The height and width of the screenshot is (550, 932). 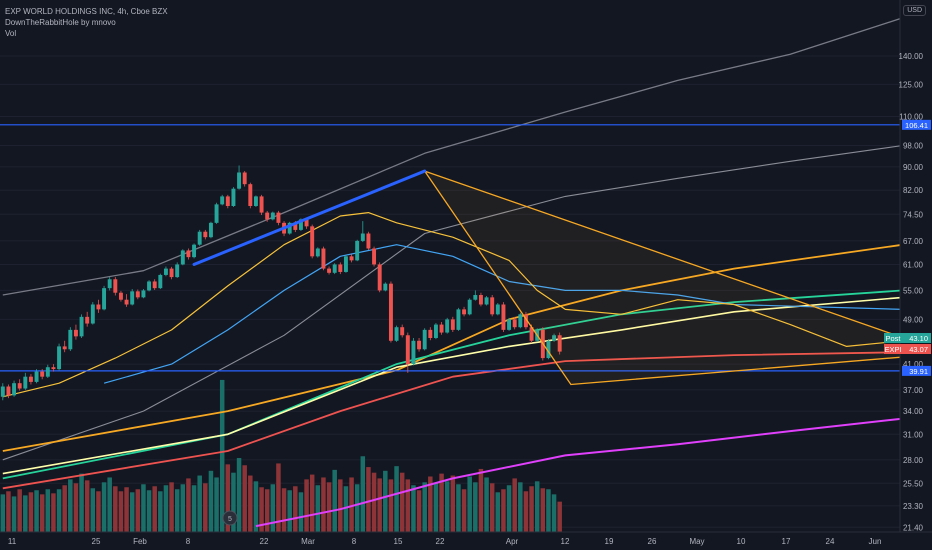 What do you see at coordinates (907, 247) in the screenshot?
I see `price-tags: 106.41 39.91 Post 43.10 EXPI 43.07` at bounding box center [907, 247].